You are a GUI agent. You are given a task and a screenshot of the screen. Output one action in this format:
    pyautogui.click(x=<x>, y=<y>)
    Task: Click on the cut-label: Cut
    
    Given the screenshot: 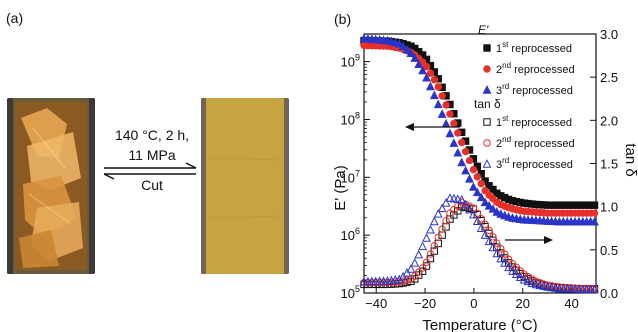 What is the action you would take?
    pyautogui.click(x=152, y=185)
    